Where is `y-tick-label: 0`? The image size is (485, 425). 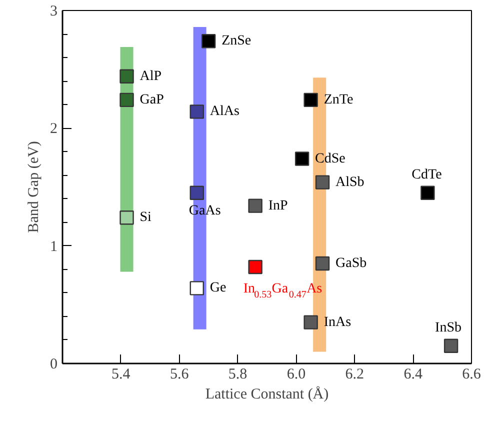
y-tick-label: 0 is located at coordinates (54, 364).